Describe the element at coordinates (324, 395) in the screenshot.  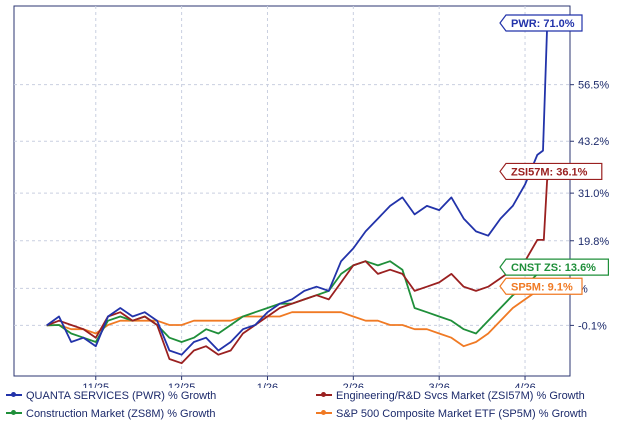
I see `legend-swatch-zsi57m` at that location.